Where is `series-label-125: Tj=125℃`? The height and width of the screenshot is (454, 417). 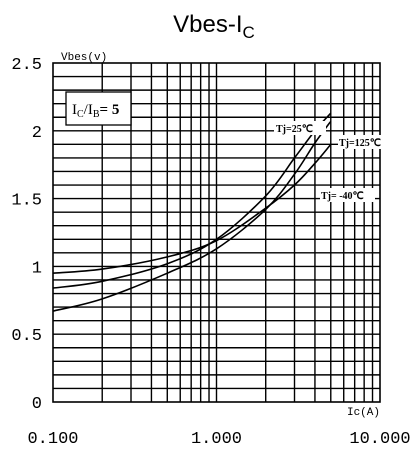
series-label-125: Tj=125℃ is located at coordinates (360, 143).